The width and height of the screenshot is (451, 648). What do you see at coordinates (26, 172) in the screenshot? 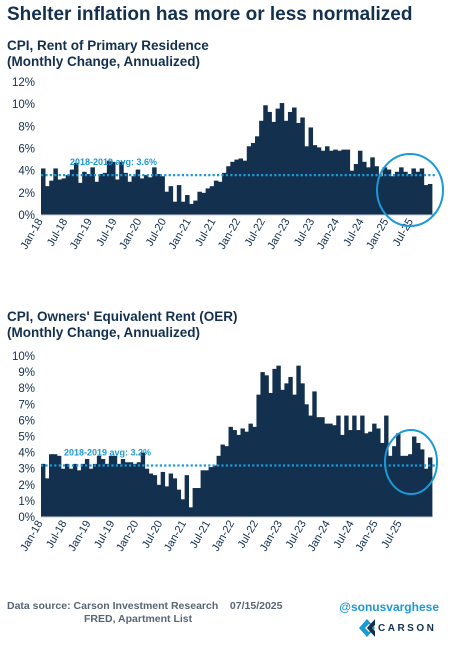
I see `y-tick-label-2: 4%` at bounding box center [26, 172].